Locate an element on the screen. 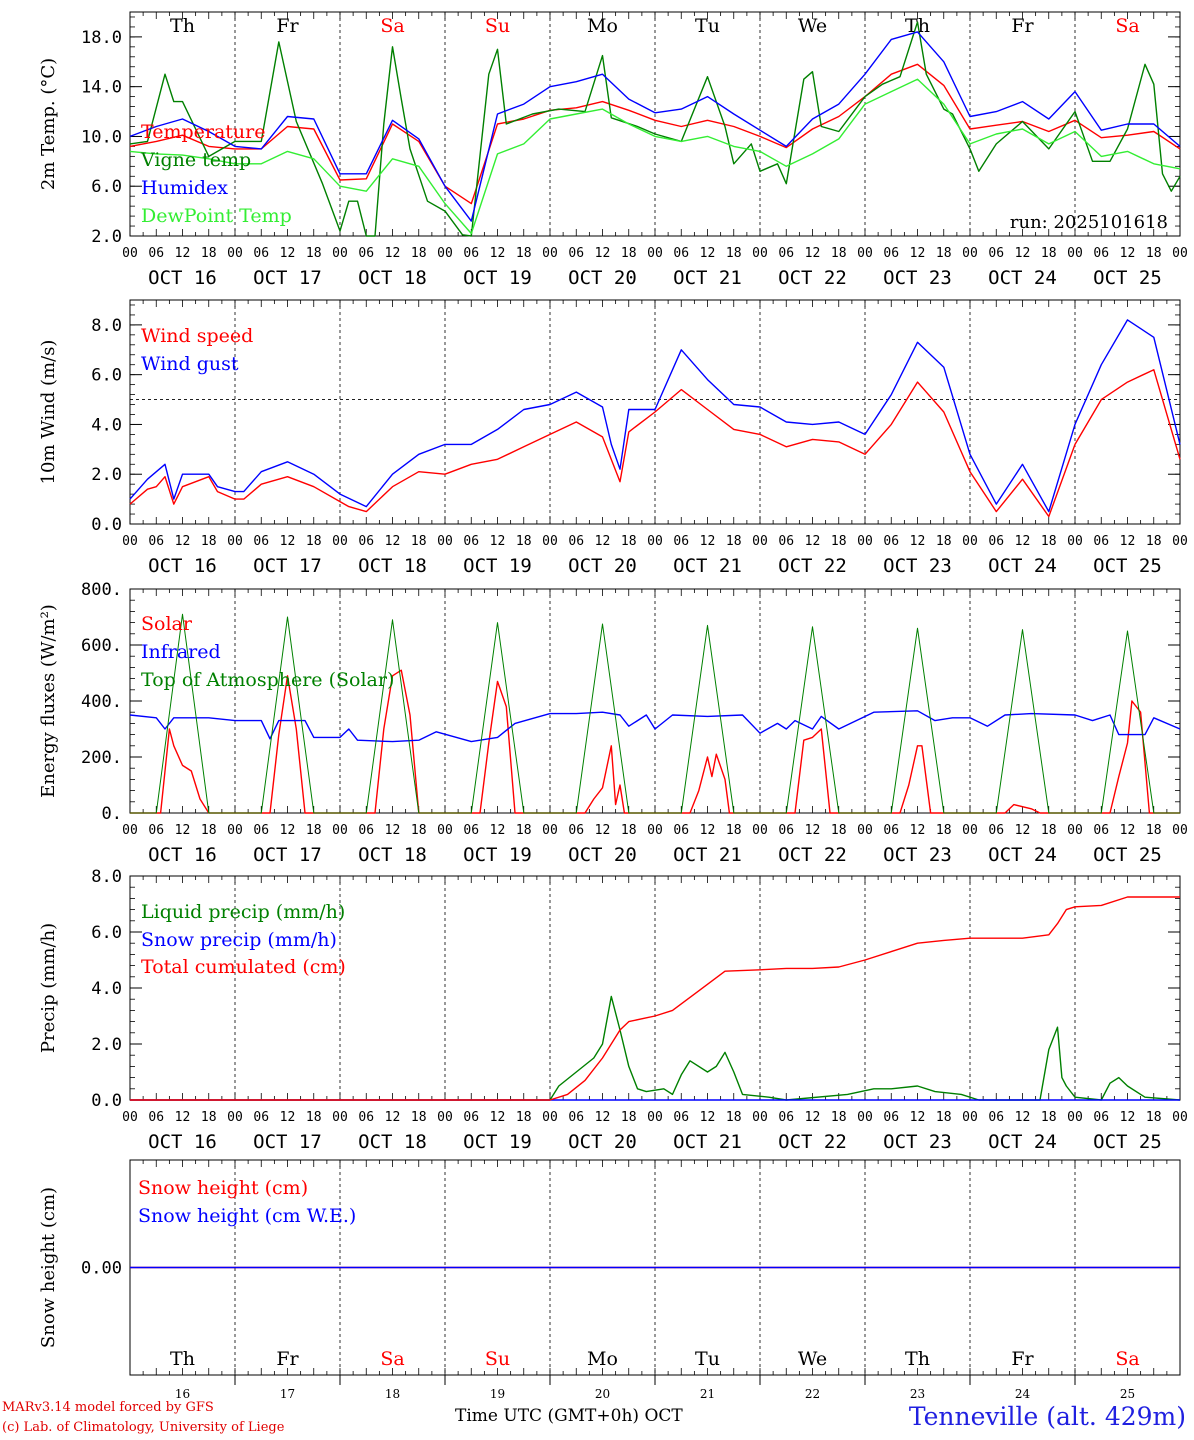  y-tick-label: 8.0 is located at coordinates (106, 877).